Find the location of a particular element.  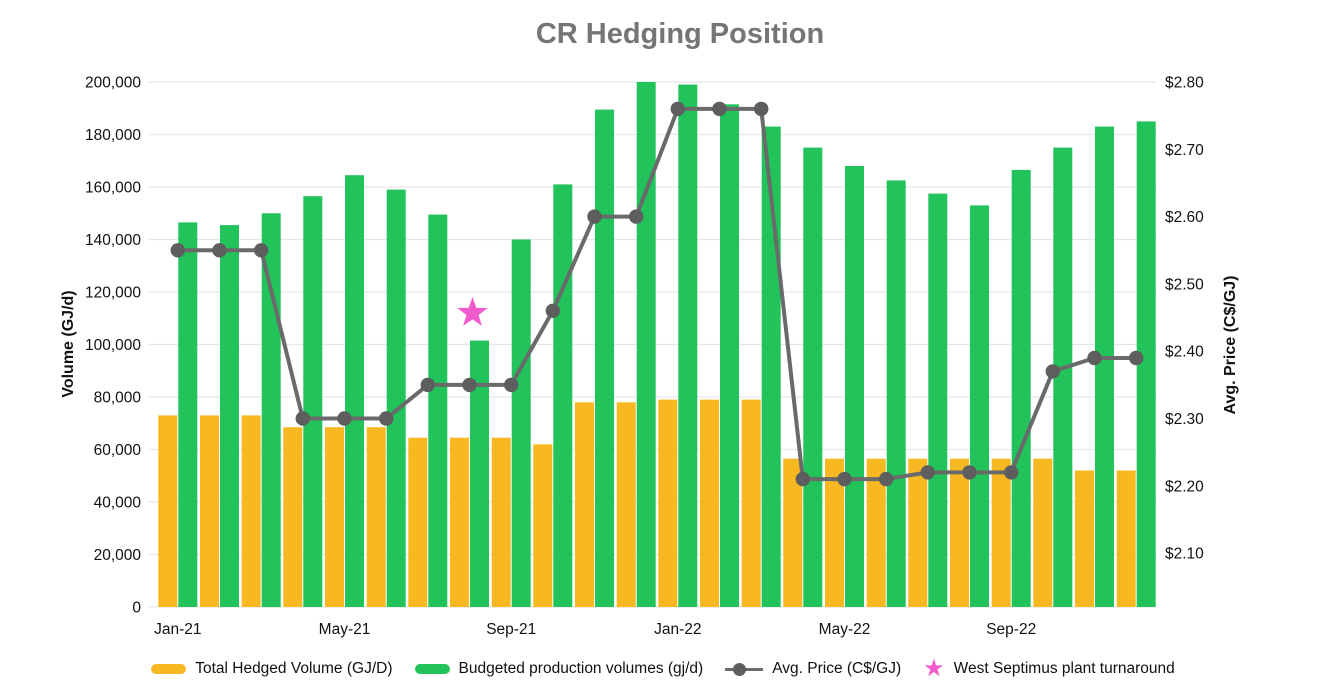

turnaround-star-marker is located at coordinates (472, 311).